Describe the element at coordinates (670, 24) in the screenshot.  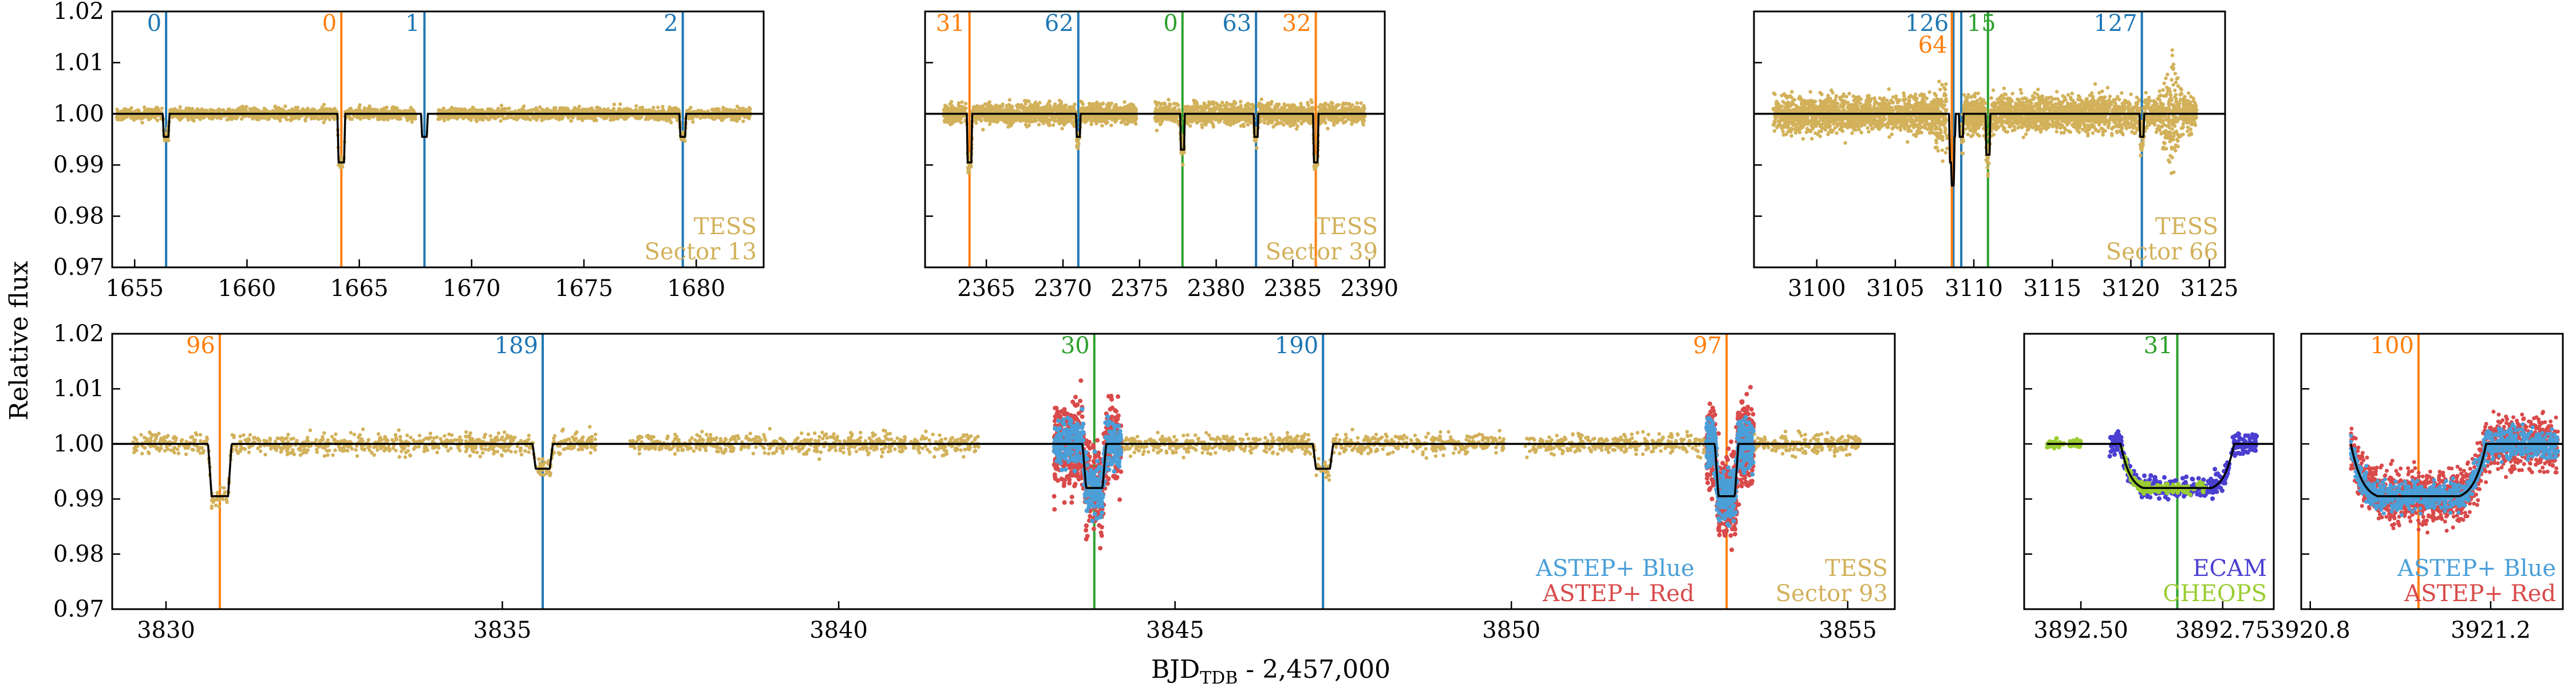
I see `transit-label: 2` at that location.